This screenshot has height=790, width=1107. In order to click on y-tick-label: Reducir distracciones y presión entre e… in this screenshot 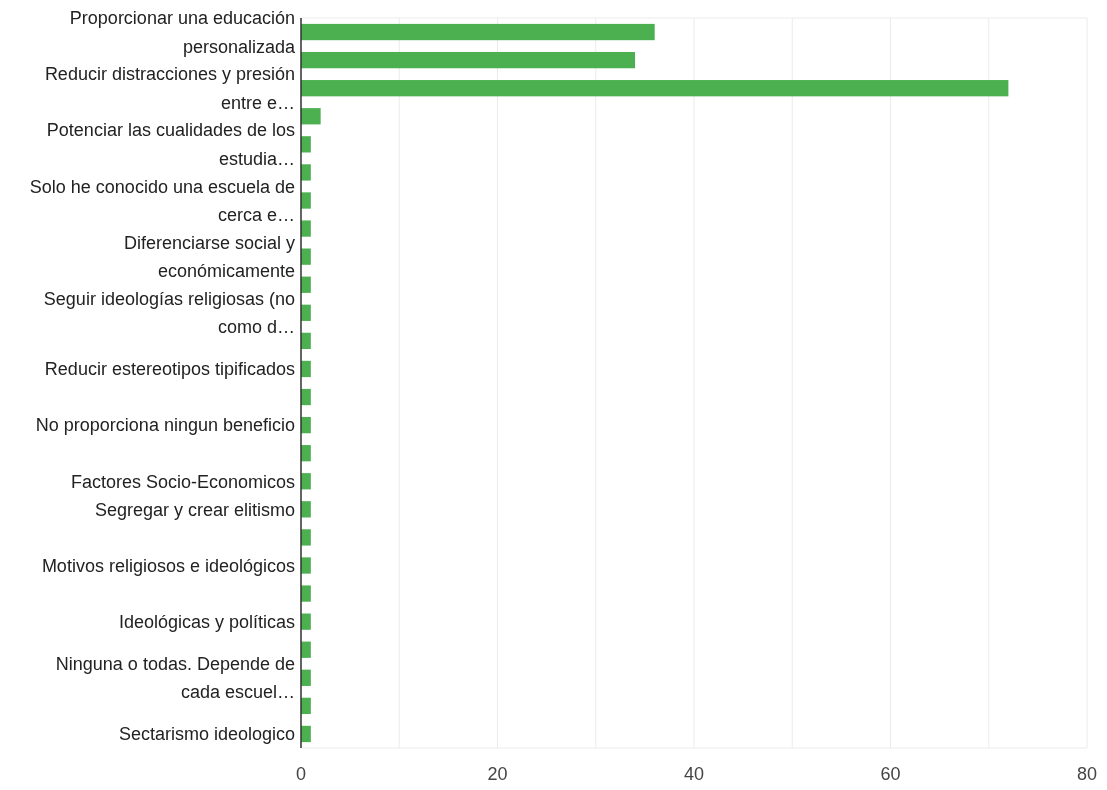, I will do `click(169, 88)`.